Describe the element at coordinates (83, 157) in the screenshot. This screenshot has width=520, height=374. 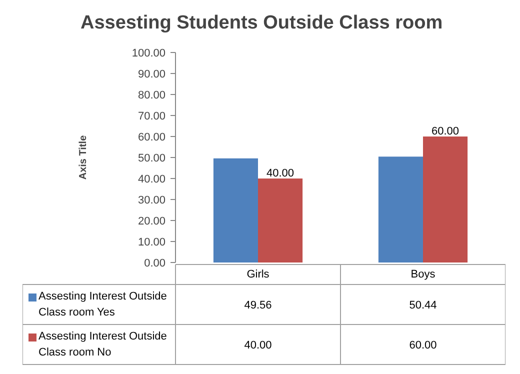
I see `y-axis-title: Axis Title` at that location.